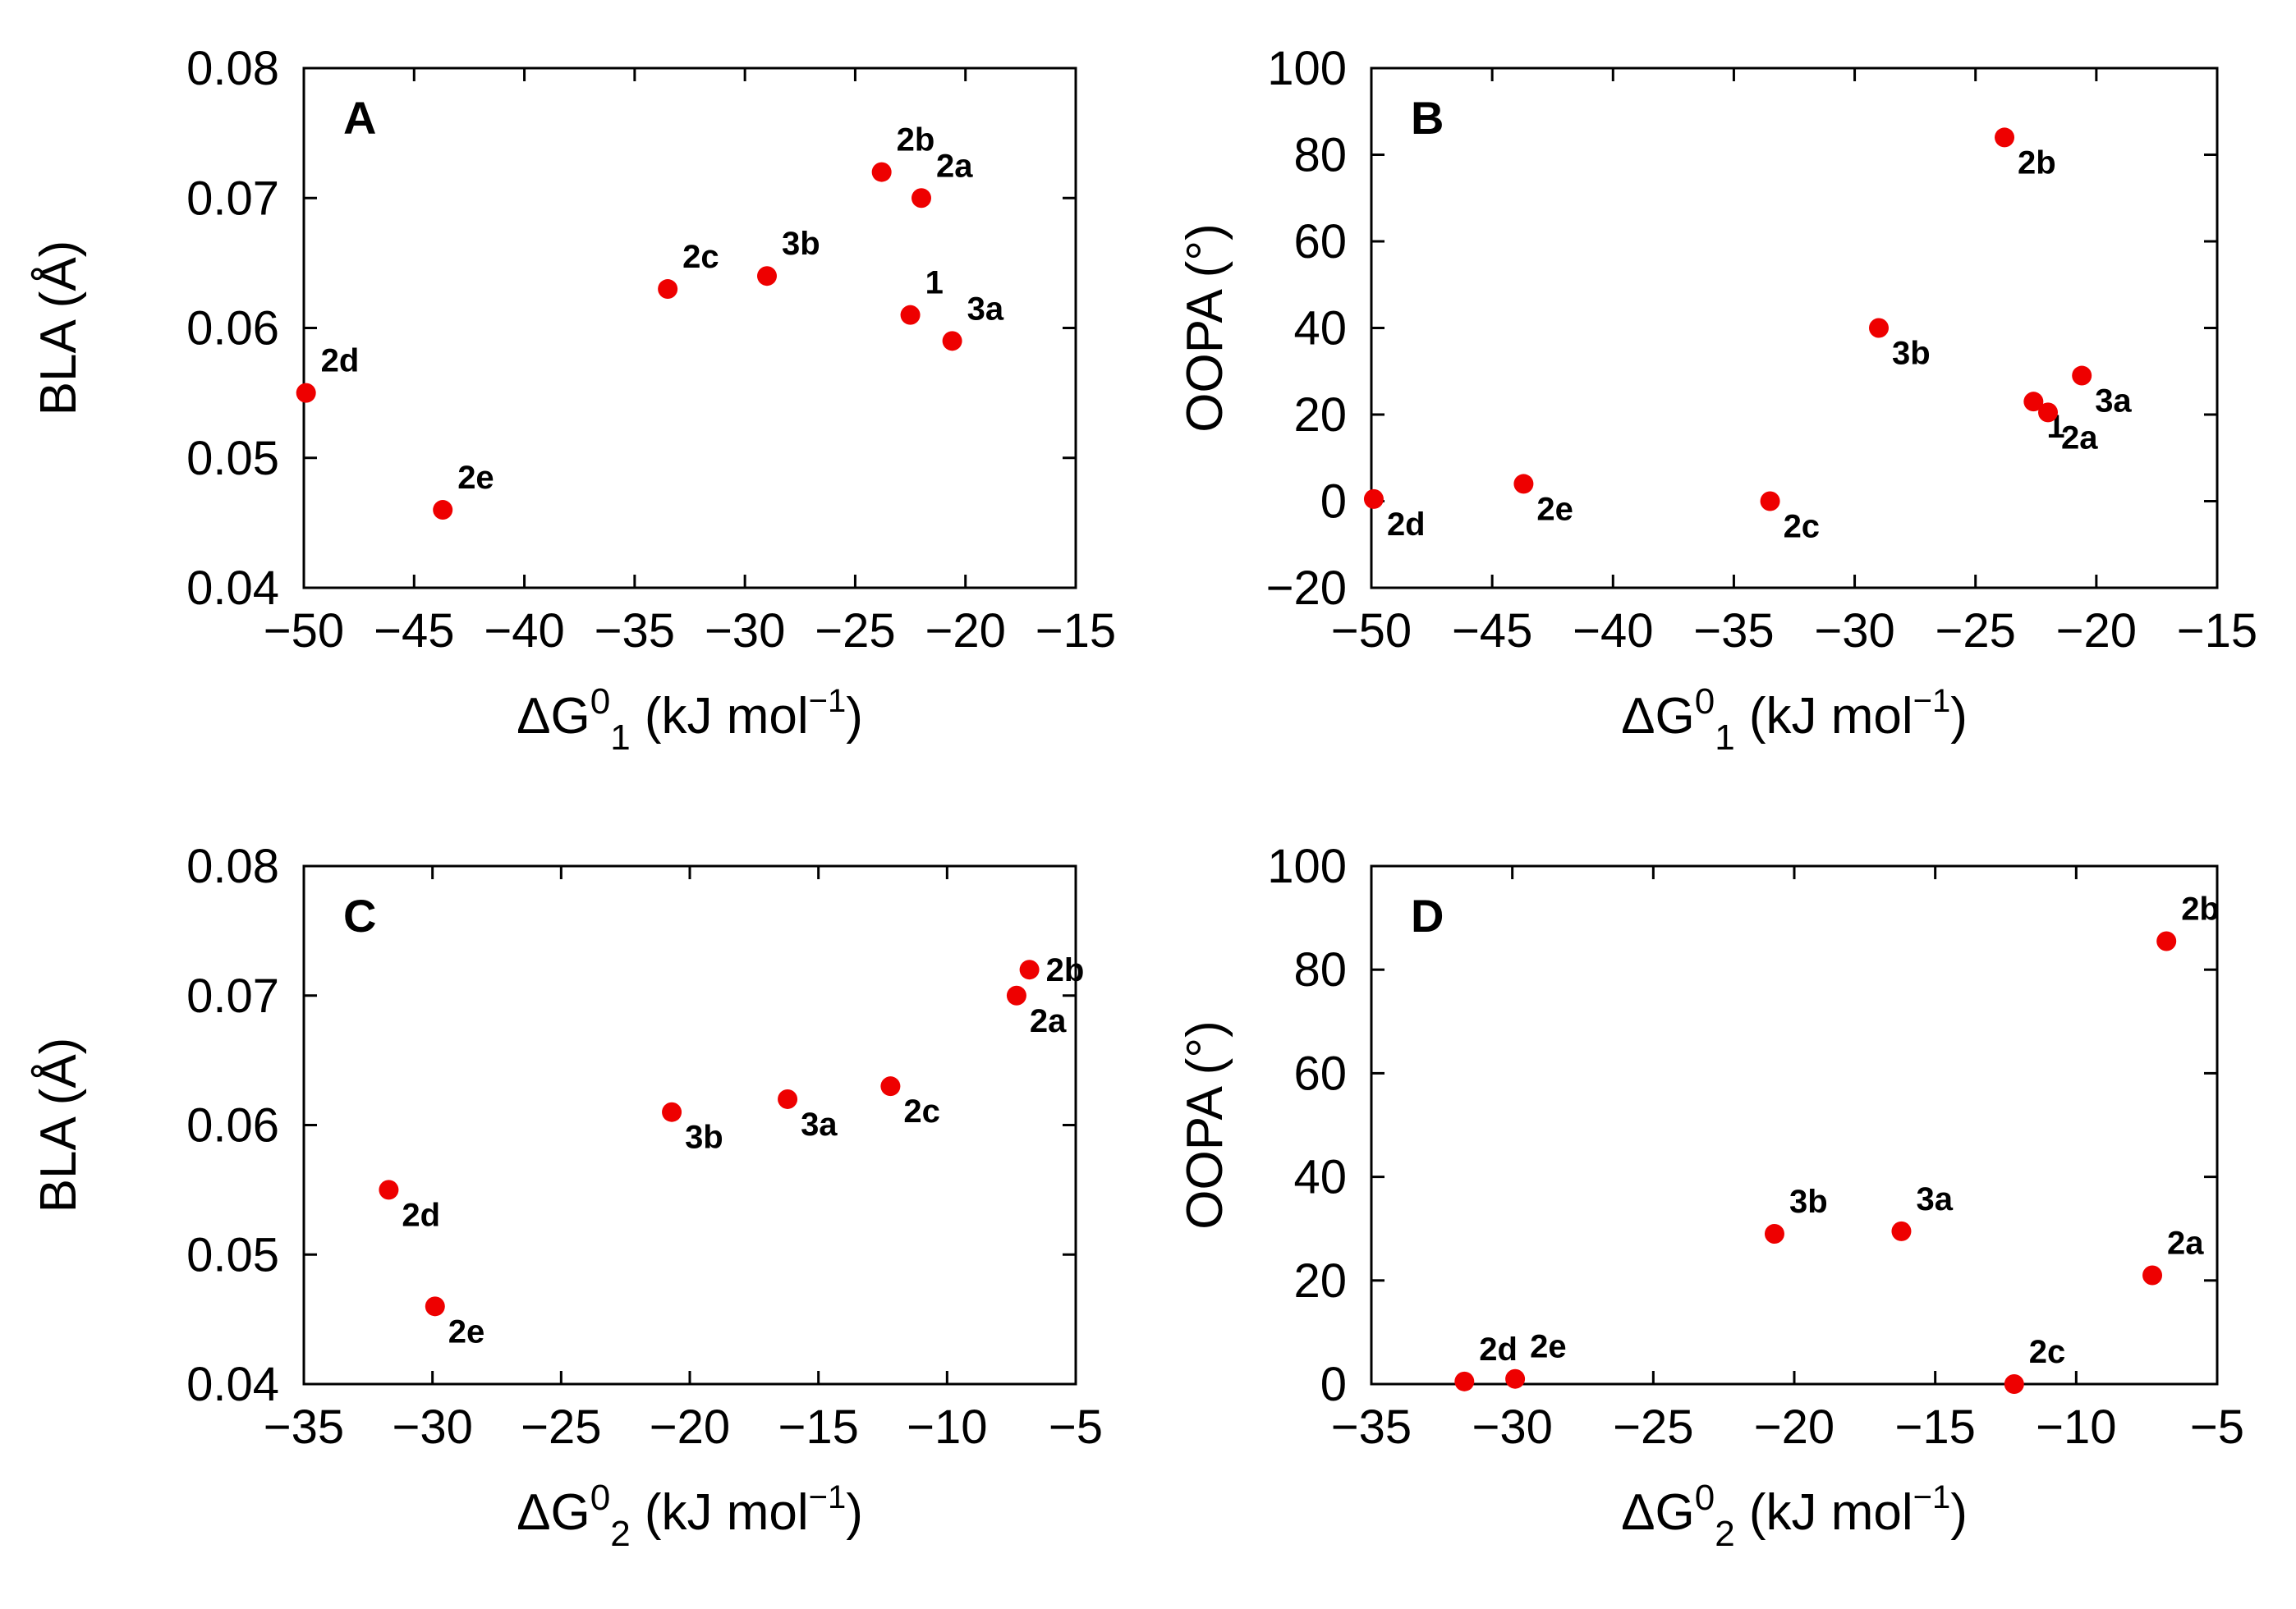 The height and width of the screenshot is (1609, 2296). I want to click on y-tick-label: 0.05, so click(232, 458).